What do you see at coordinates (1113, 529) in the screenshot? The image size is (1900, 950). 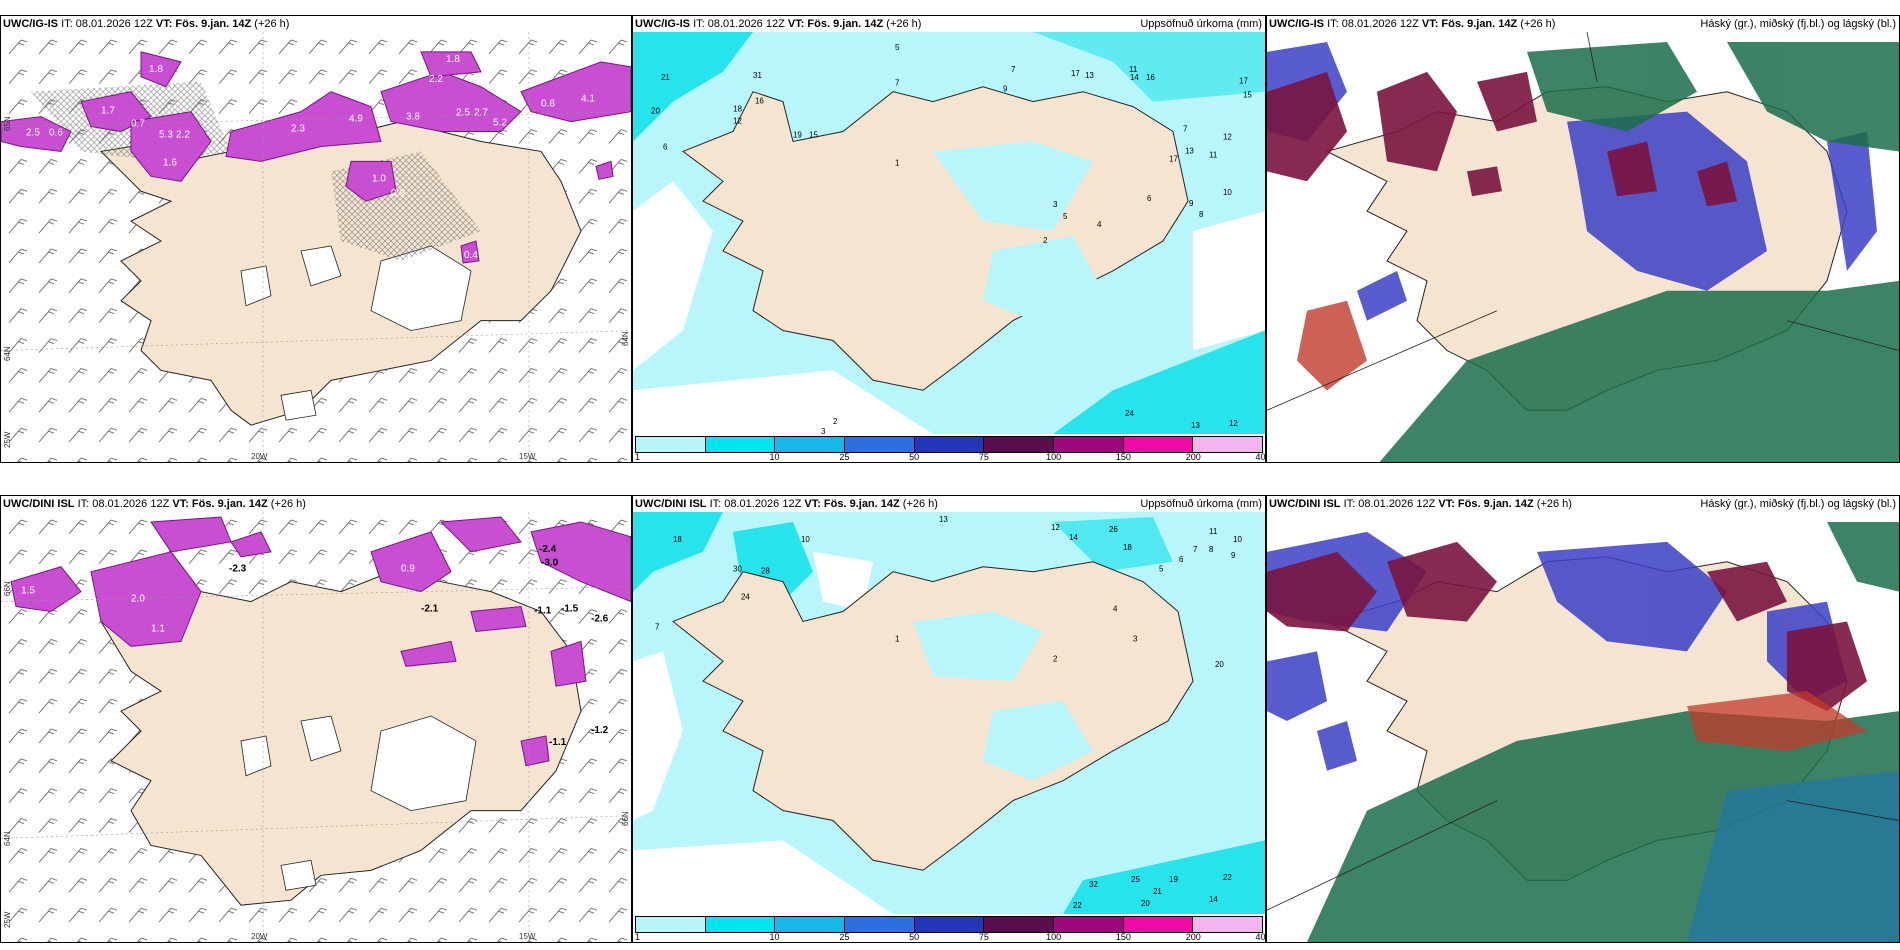 I see `value-label: 26` at bounding box center [1113, 529].